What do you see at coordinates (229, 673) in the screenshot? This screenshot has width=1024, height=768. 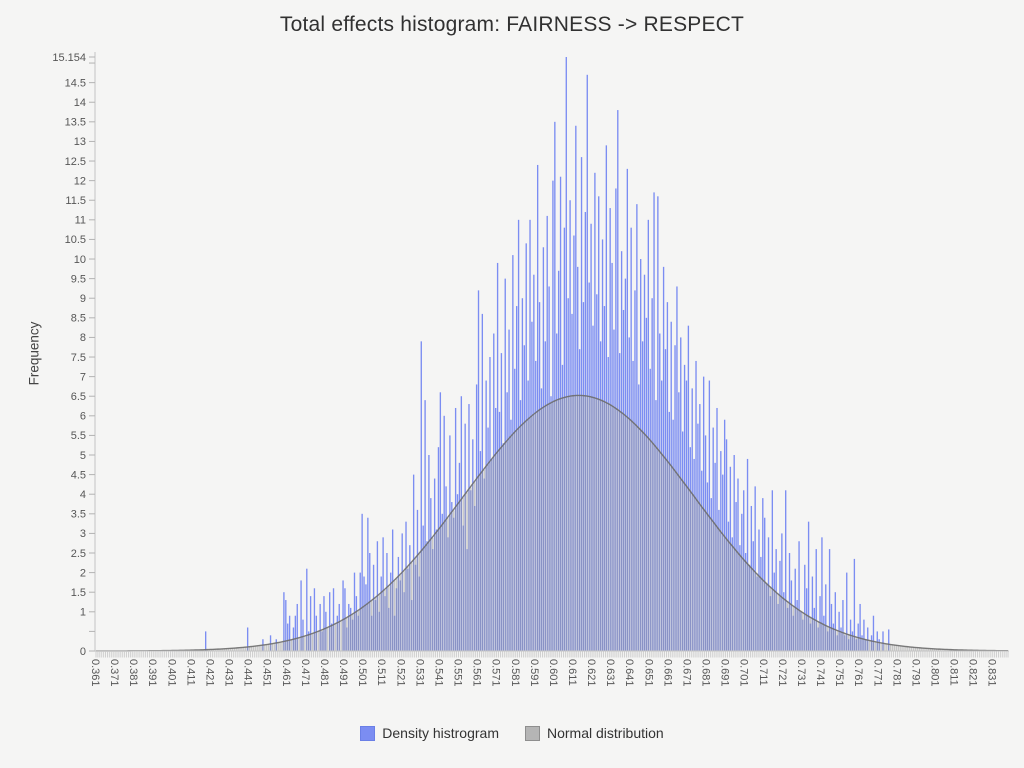 I see `svg-text: 0.431` at bounding box center [229, 673].